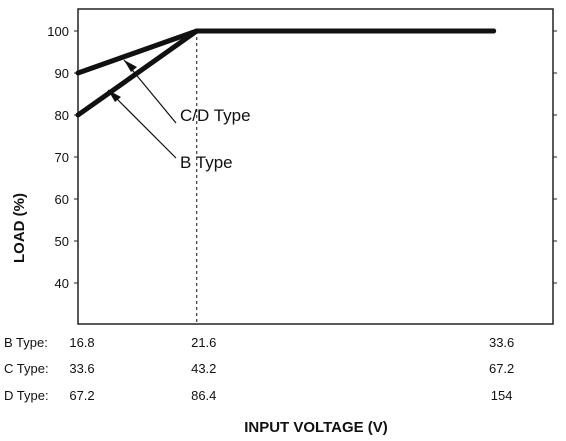 The height and width of the screenshot is (441, 566). What do you see at coordinates (62, 283) in the screenshot?
I see `y-tick-label: 40` at bounding box center [62, 283].